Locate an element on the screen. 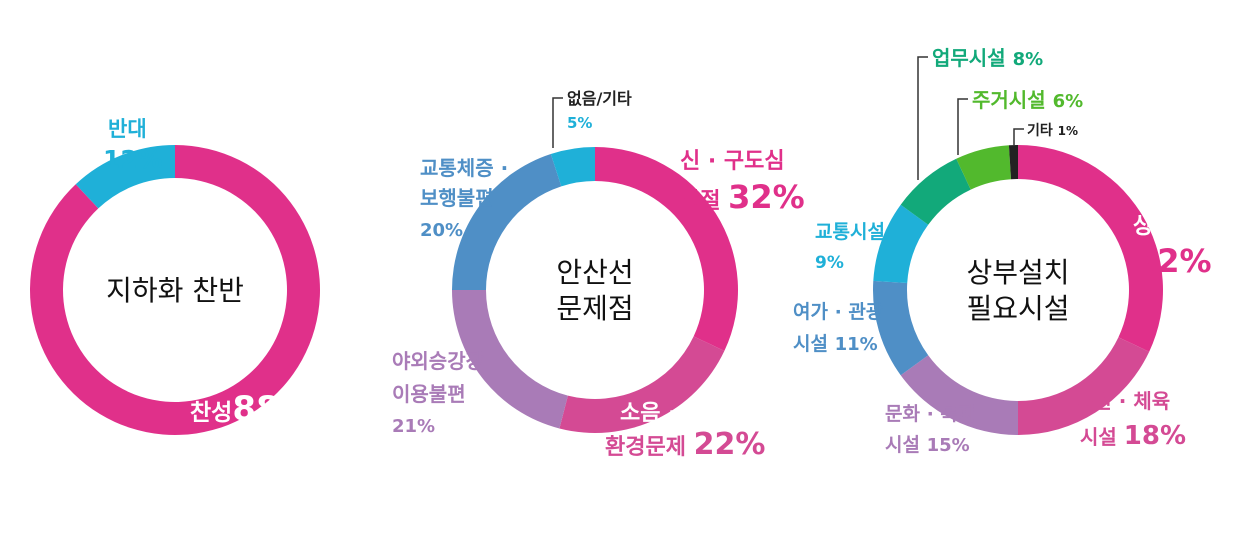 The width and height of the screenshot is (1236, 539). chart2-label-1-line2: 시설 18% is located at coordinates (1133, 436).